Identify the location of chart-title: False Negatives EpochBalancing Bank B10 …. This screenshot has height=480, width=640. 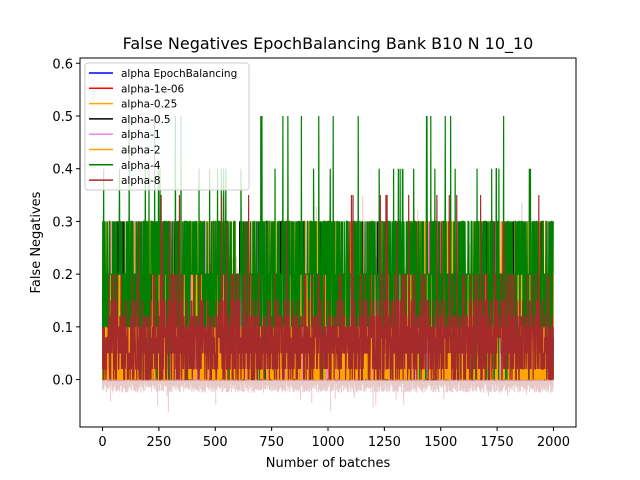
(328, 44).